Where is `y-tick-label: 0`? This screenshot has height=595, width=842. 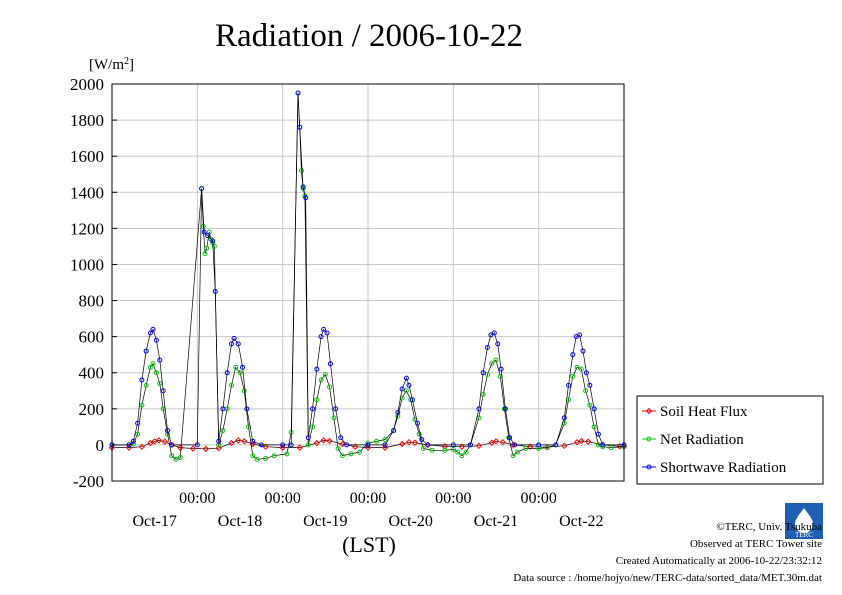 y-tick-label: 0 is located at coordinates (100, 445).